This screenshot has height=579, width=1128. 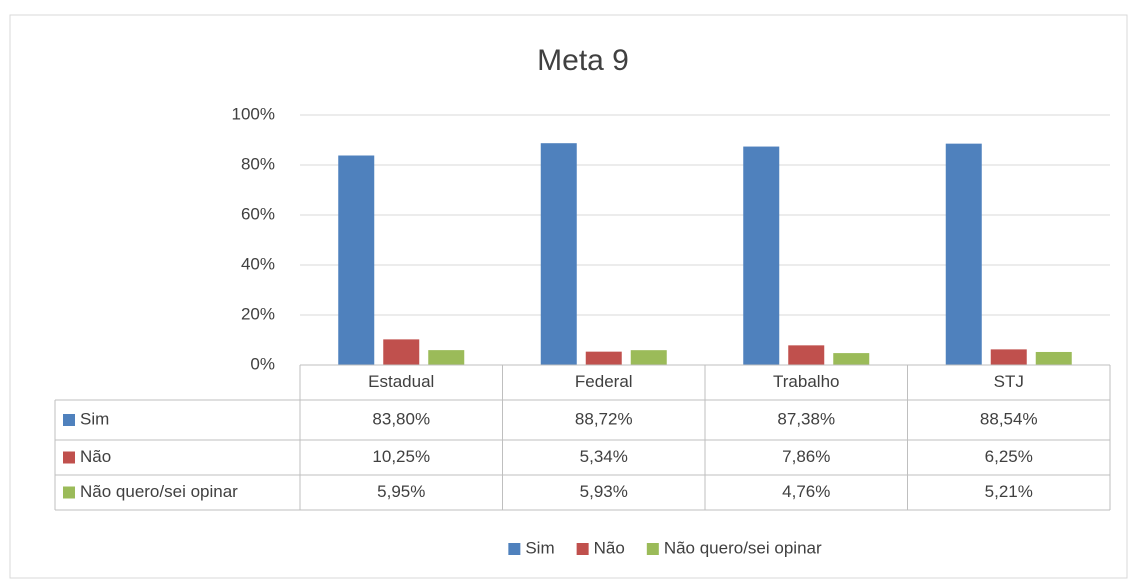 I want to click on table-cell: 87,38%, so click(x=806, y=418).